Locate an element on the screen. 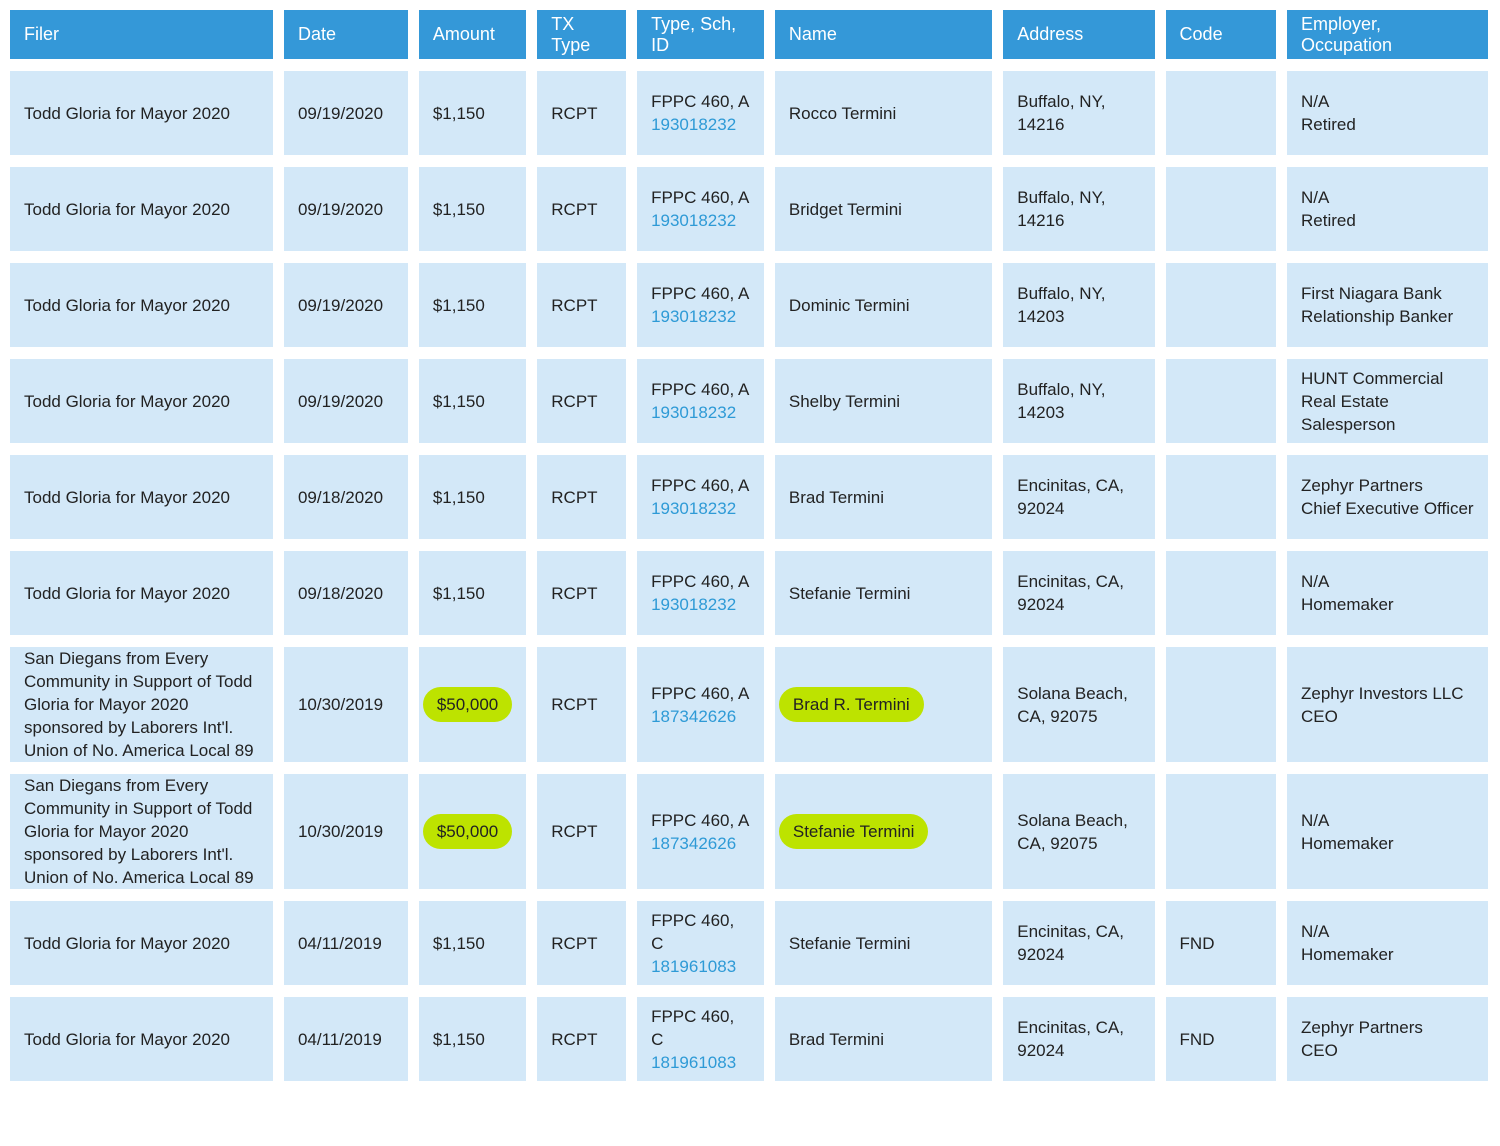  type-sch-id-cell: FPPC 460, A 187342626 is located at coordinates (700, 704).